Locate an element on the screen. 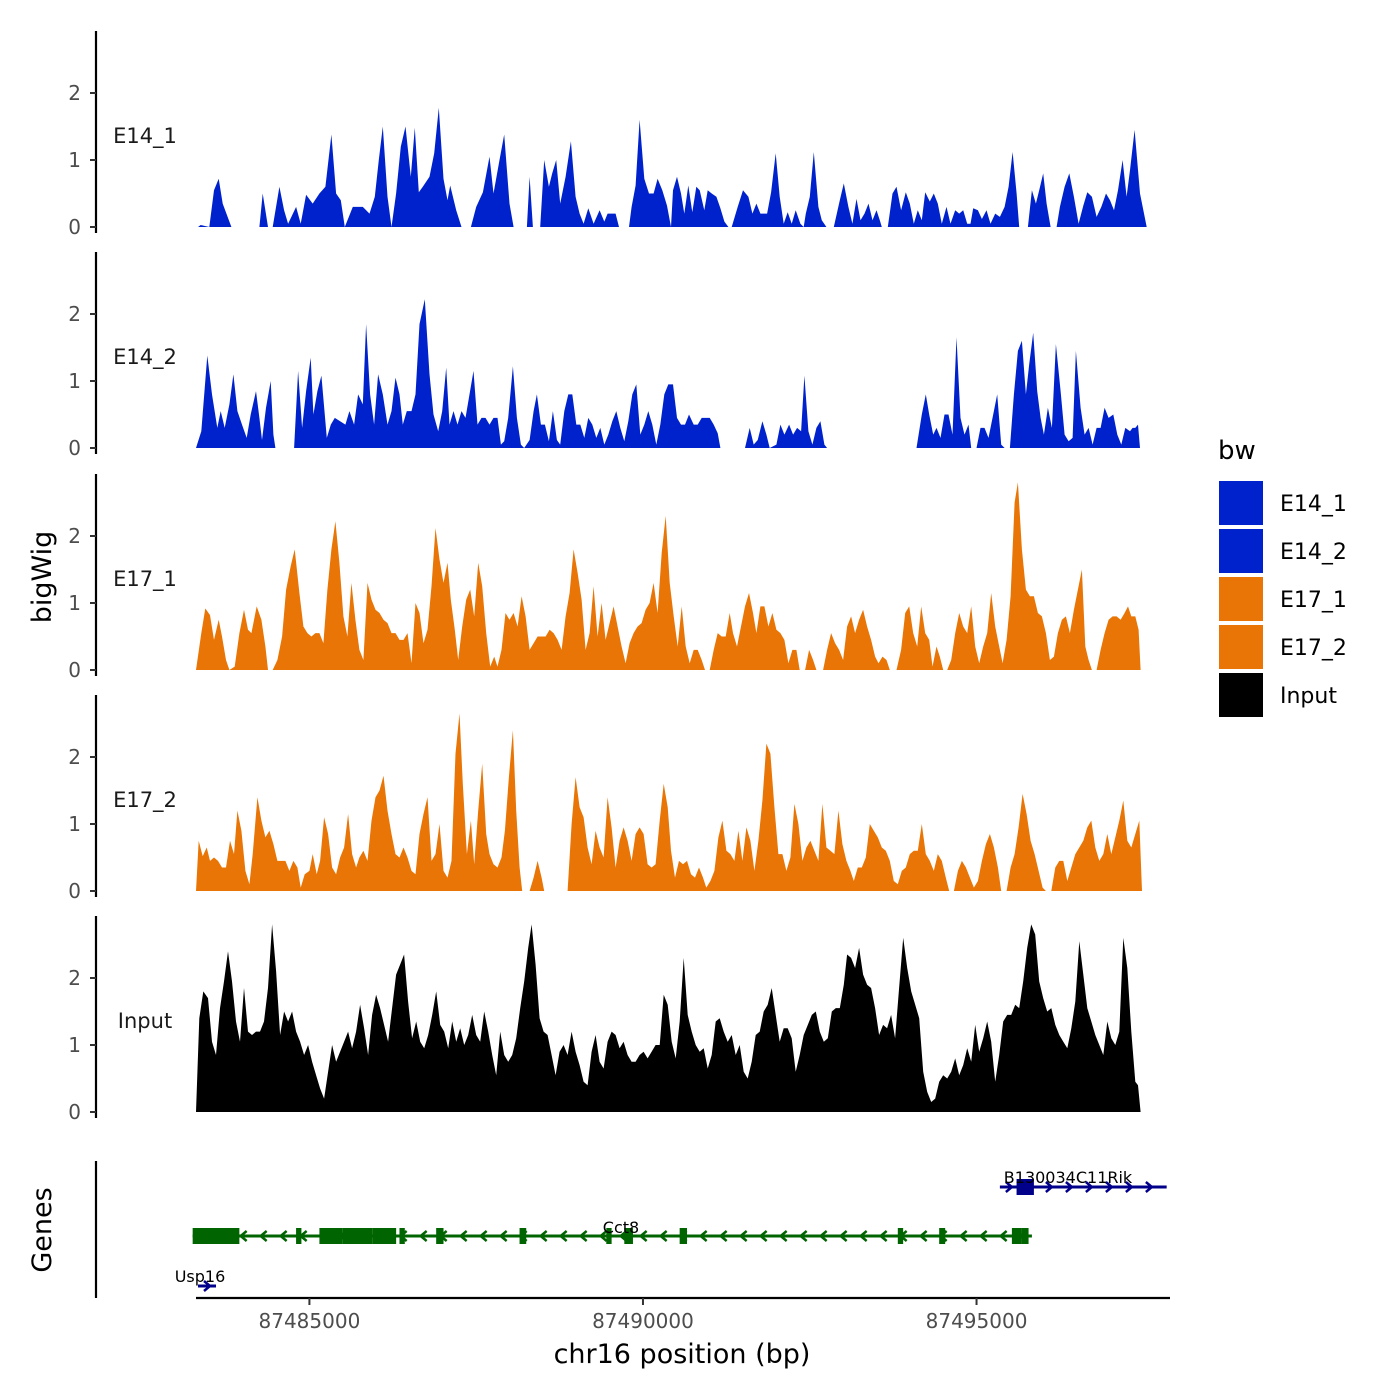  legend-label-E17_1: E17_1 is located at coordinates (1313, 600).